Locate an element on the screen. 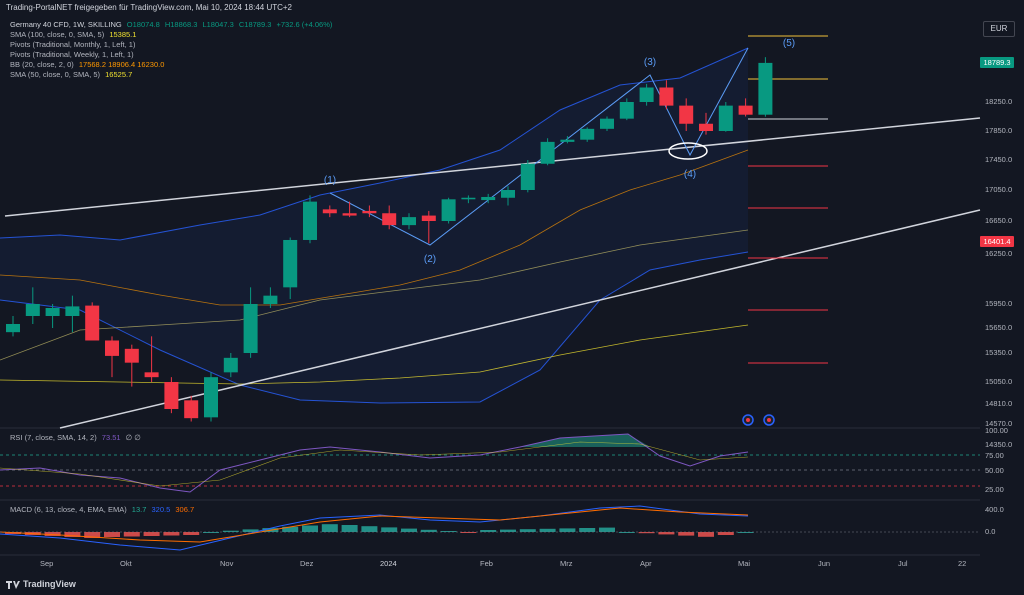 The image size is (1024, 595). indicator-label: SMA (50, close, 0, SMA, 5) is located at coordinates (55, 74).